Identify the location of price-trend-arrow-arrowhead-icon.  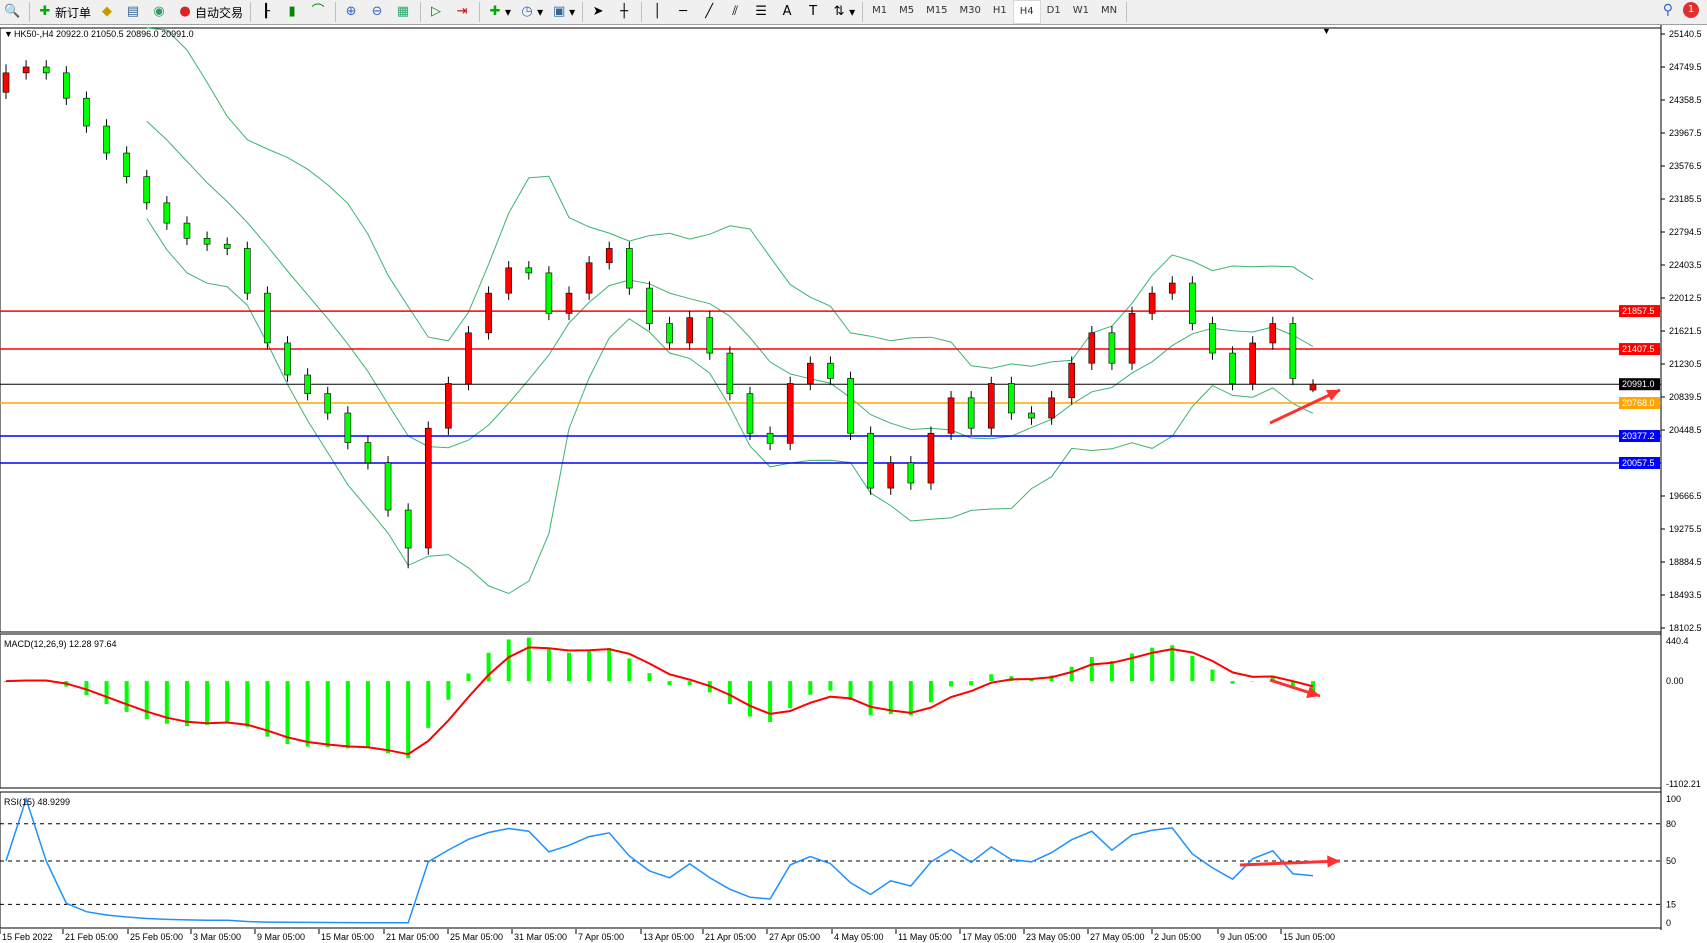
(1333, 395).